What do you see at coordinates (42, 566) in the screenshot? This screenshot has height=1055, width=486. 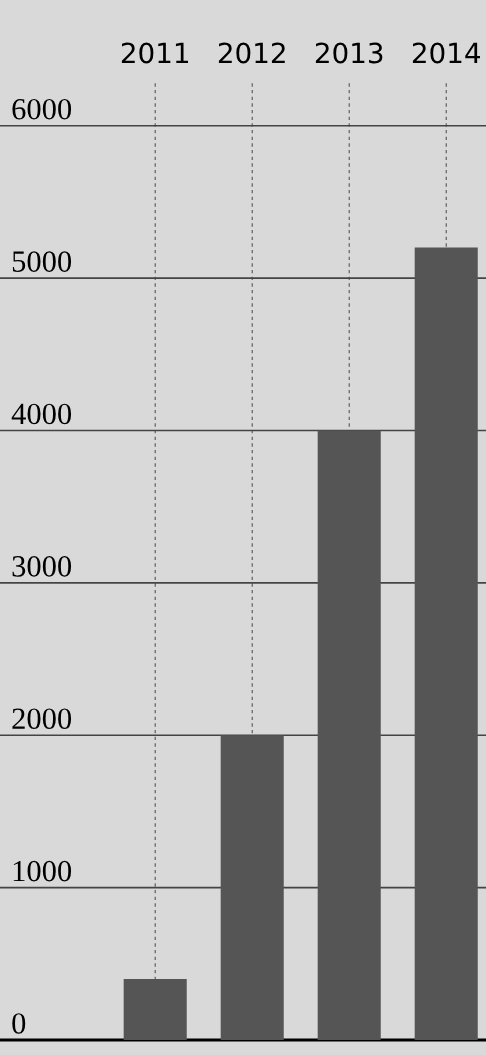 I see `y-tick-label: 3000` at bounding box center [42, 566].